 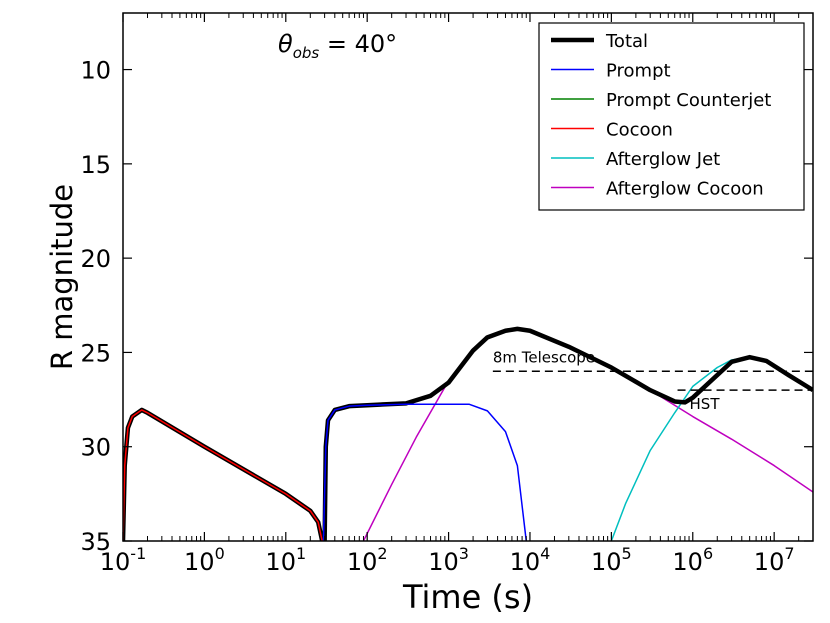 I want to click on x-tick-label: 10⁷, so click(x=774, y=560).